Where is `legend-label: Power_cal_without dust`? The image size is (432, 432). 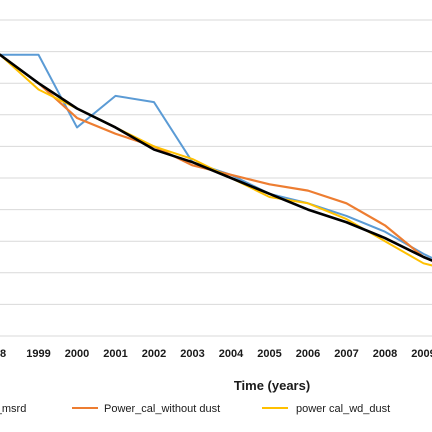
legend-label: Power_cal_without dust is located at coordinates (162, 409).